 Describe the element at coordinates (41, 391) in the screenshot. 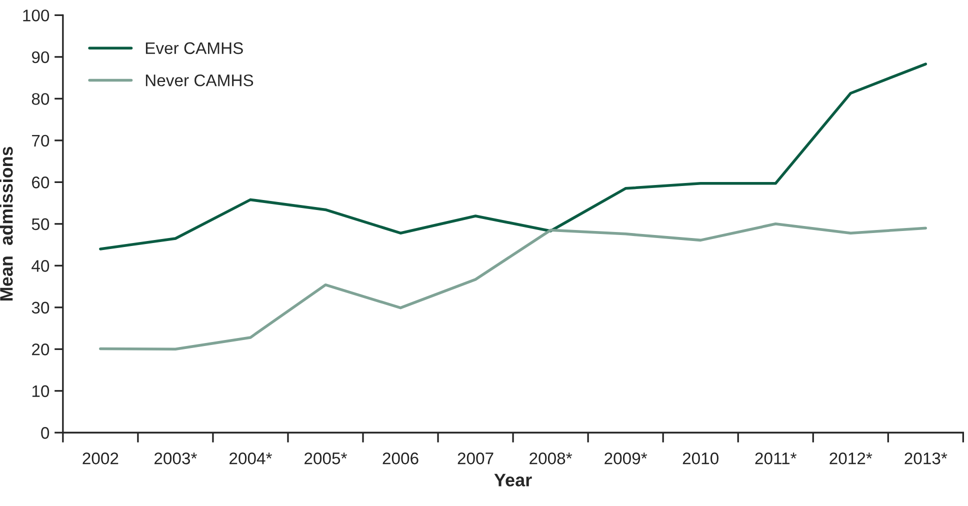

I see `y-tick-label: 10` at that location.